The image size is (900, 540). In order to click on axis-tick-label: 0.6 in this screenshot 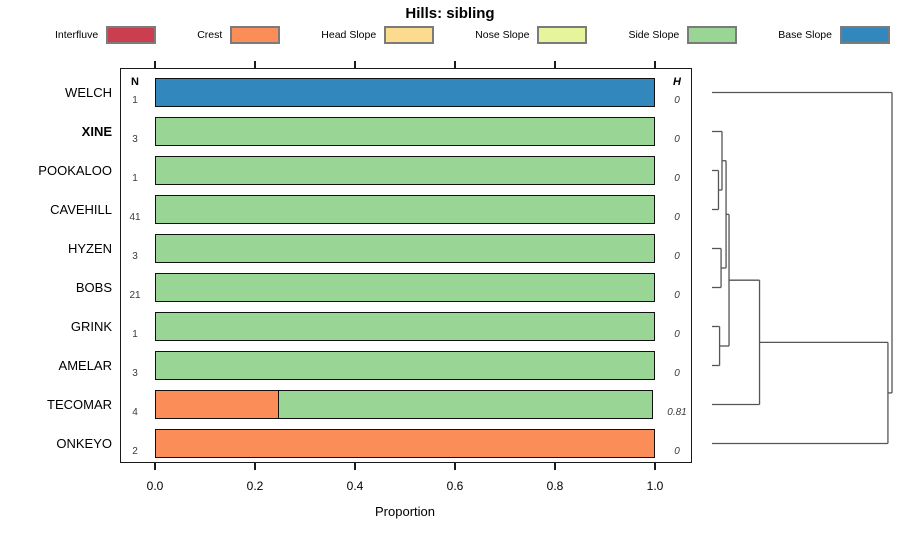, I will do `click(455, 486)`.